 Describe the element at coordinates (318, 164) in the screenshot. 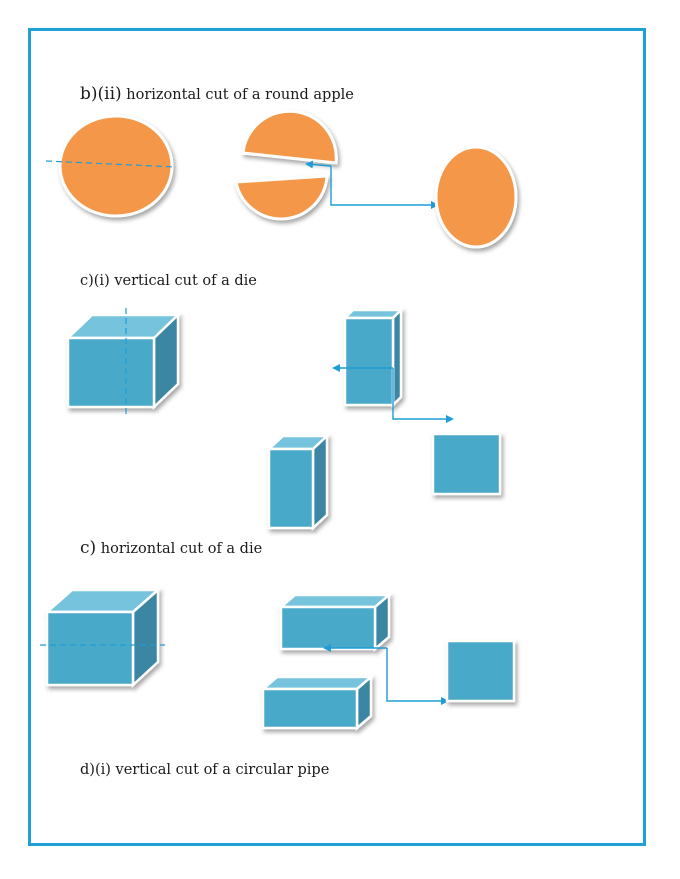

I see `arrow-to-halves` at that location.